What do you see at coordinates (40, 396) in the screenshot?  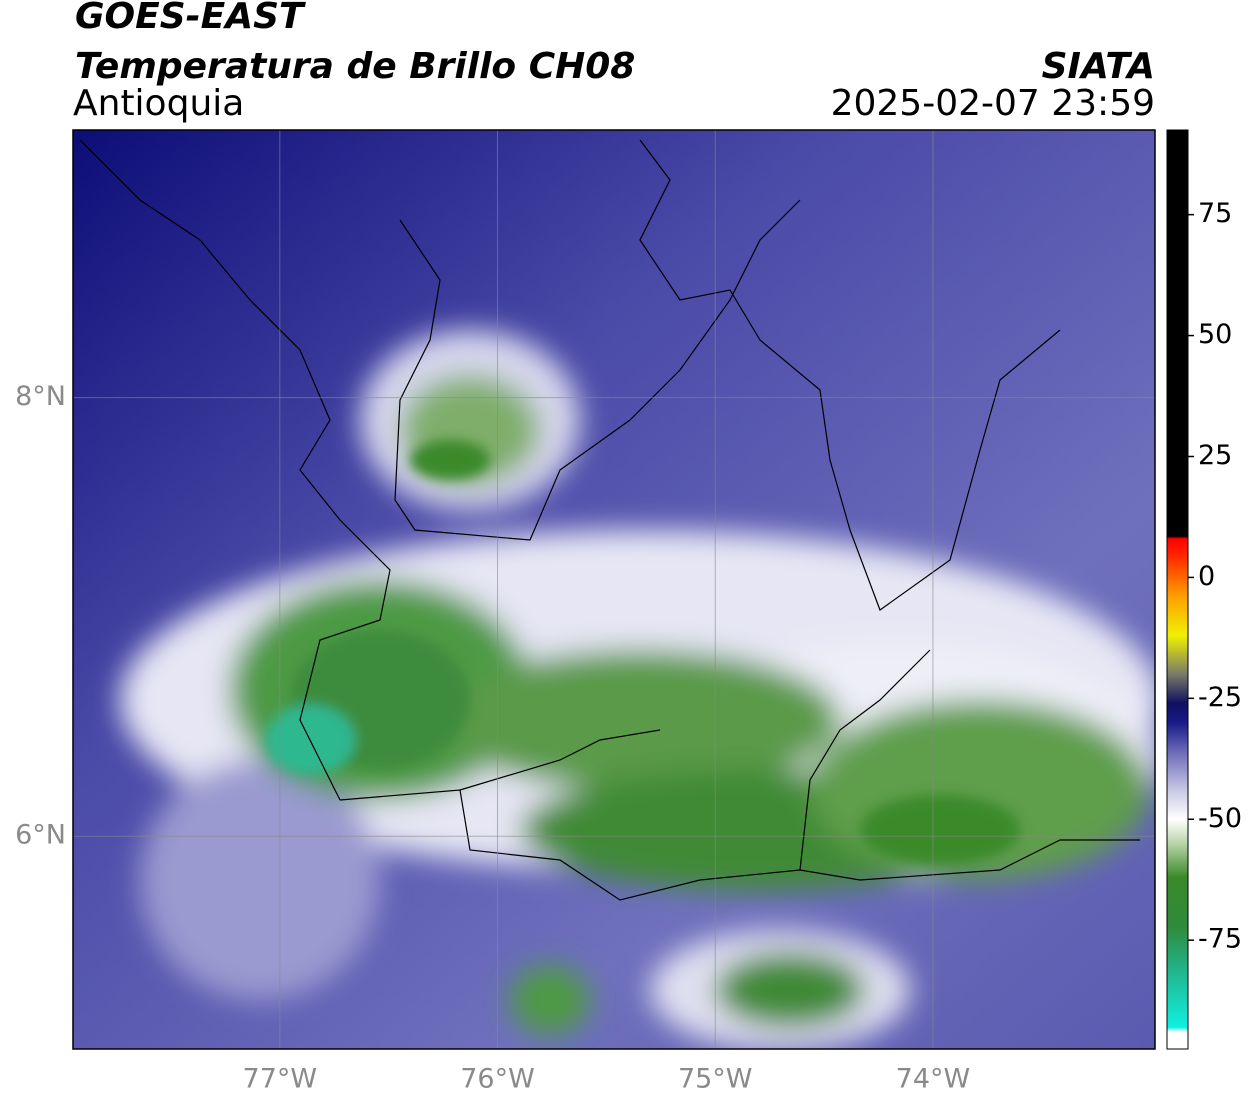 I see `y-tick-label: 8°N` at bounding box center [40, 396].